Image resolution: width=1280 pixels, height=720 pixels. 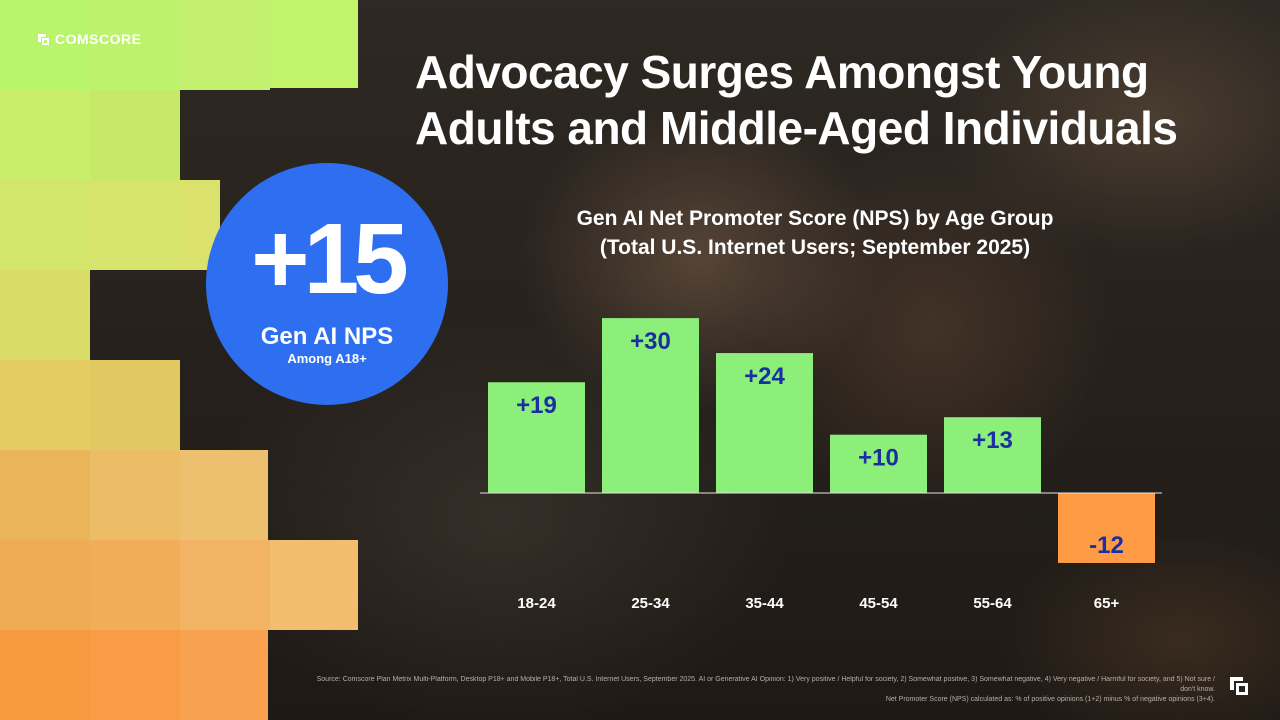 What do you see at coordinates (1106, 528) in the screenshot?
I see `bar-65+` at bounding box center [1106, 528].